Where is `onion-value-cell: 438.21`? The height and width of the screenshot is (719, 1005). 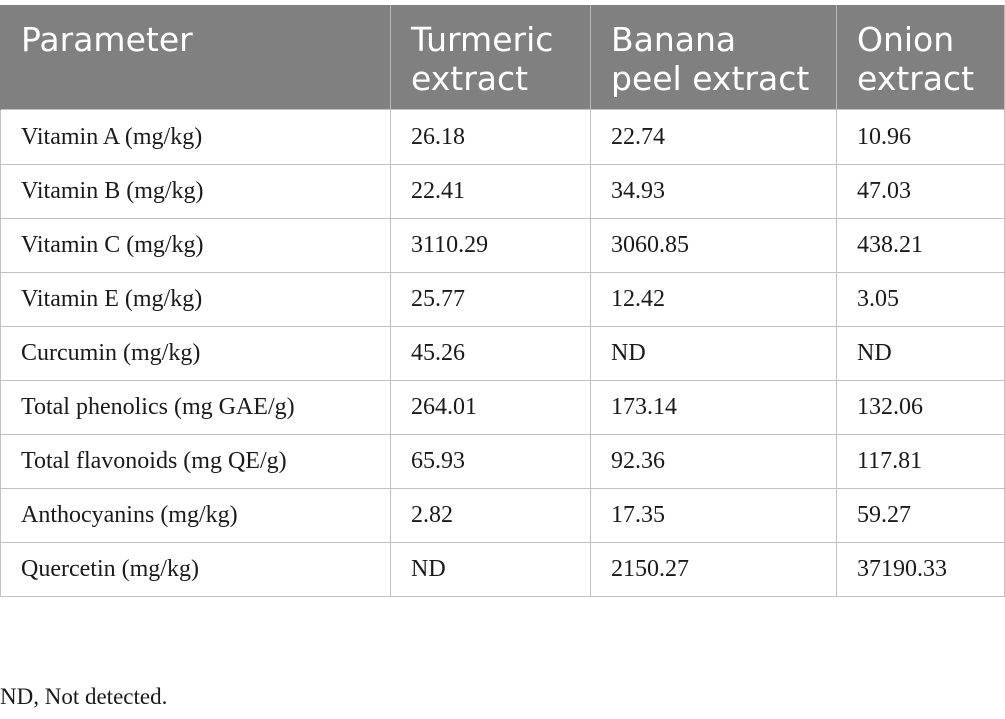 onion-value-cell: 438.21 is located at coordinates (920, 245).